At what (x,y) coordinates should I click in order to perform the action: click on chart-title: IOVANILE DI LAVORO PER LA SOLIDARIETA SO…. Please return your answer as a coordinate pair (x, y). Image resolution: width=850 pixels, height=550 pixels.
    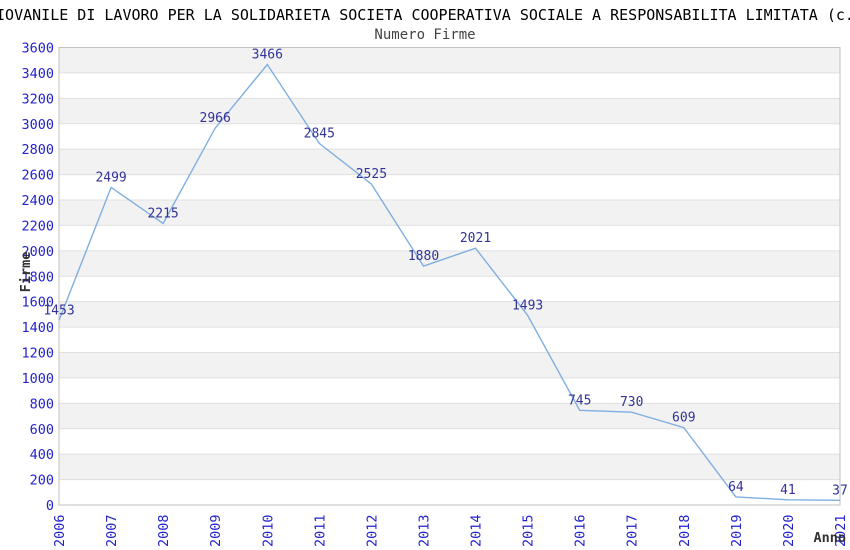
    Looking at the image, I should click on (425, 15).